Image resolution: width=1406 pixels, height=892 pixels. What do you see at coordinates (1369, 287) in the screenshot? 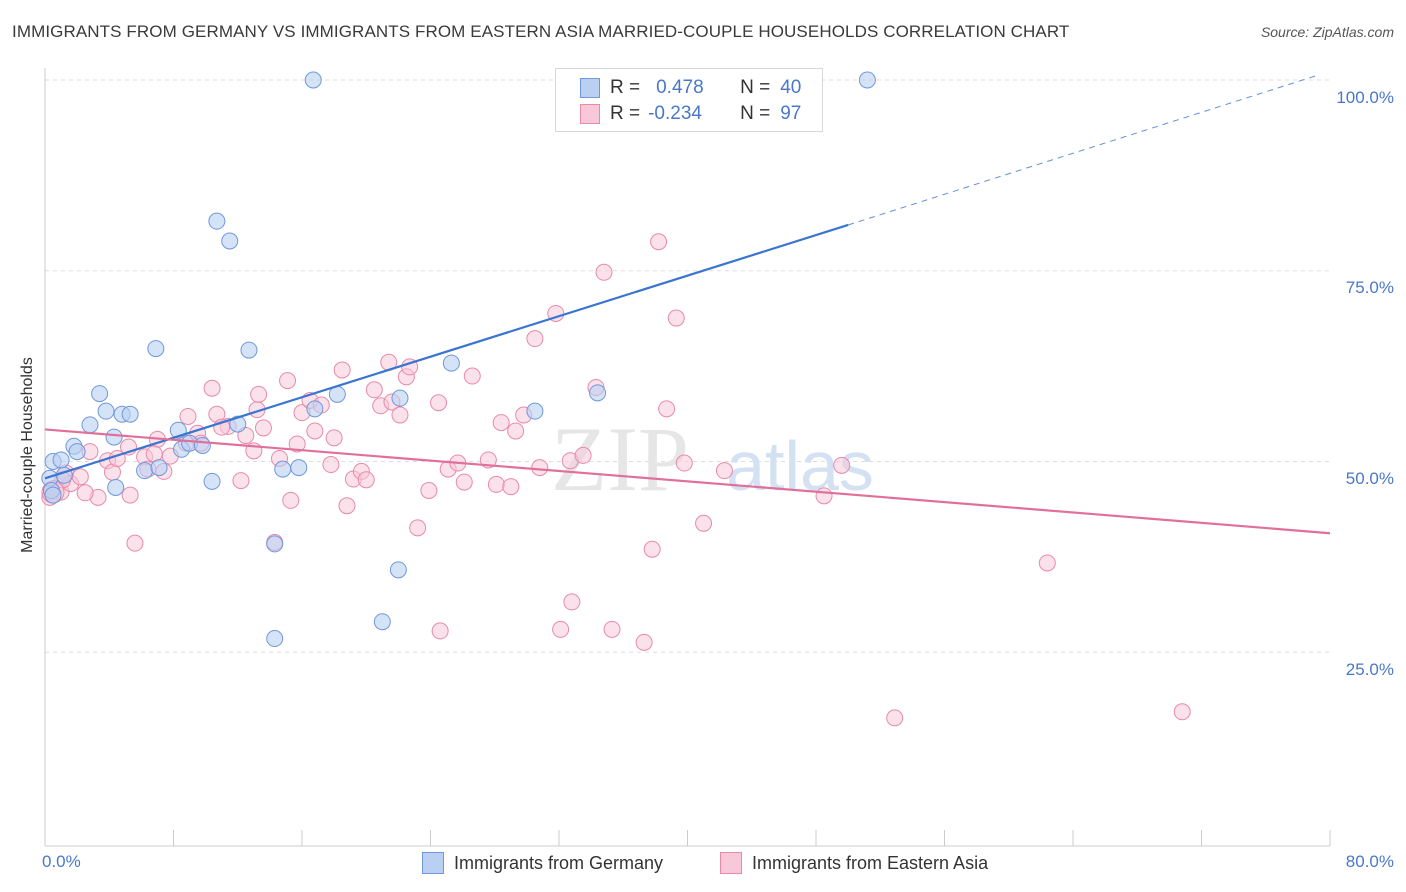
I see `y-tick-75: 75.0%` at bounding box center [1369, 287].